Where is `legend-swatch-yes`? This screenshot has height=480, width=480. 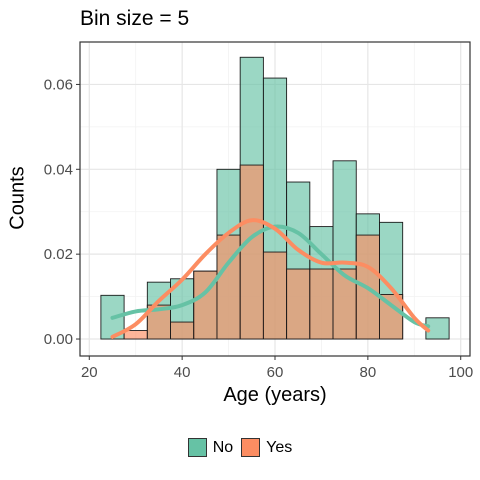 legend-swatch-yes is located at coordinates (251, 447).